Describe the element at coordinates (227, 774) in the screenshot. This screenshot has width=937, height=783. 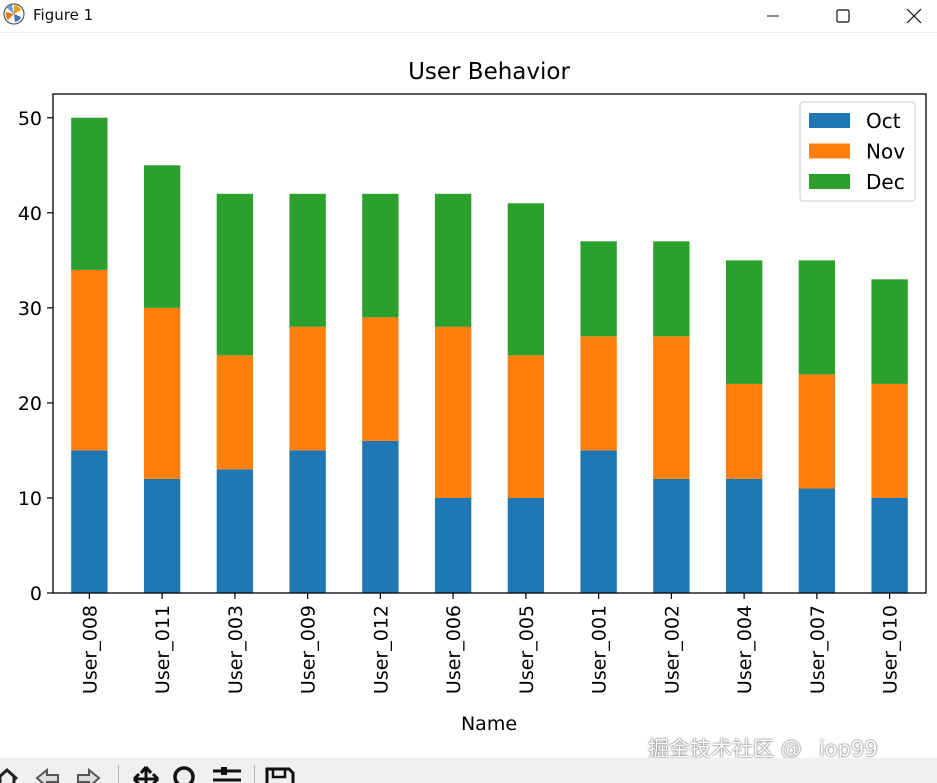
I see `configure-icon` at that location.